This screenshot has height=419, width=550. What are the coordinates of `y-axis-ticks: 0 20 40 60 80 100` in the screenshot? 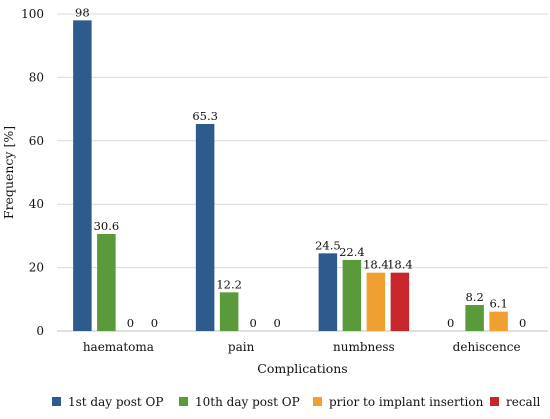 It's located at (32, 172).